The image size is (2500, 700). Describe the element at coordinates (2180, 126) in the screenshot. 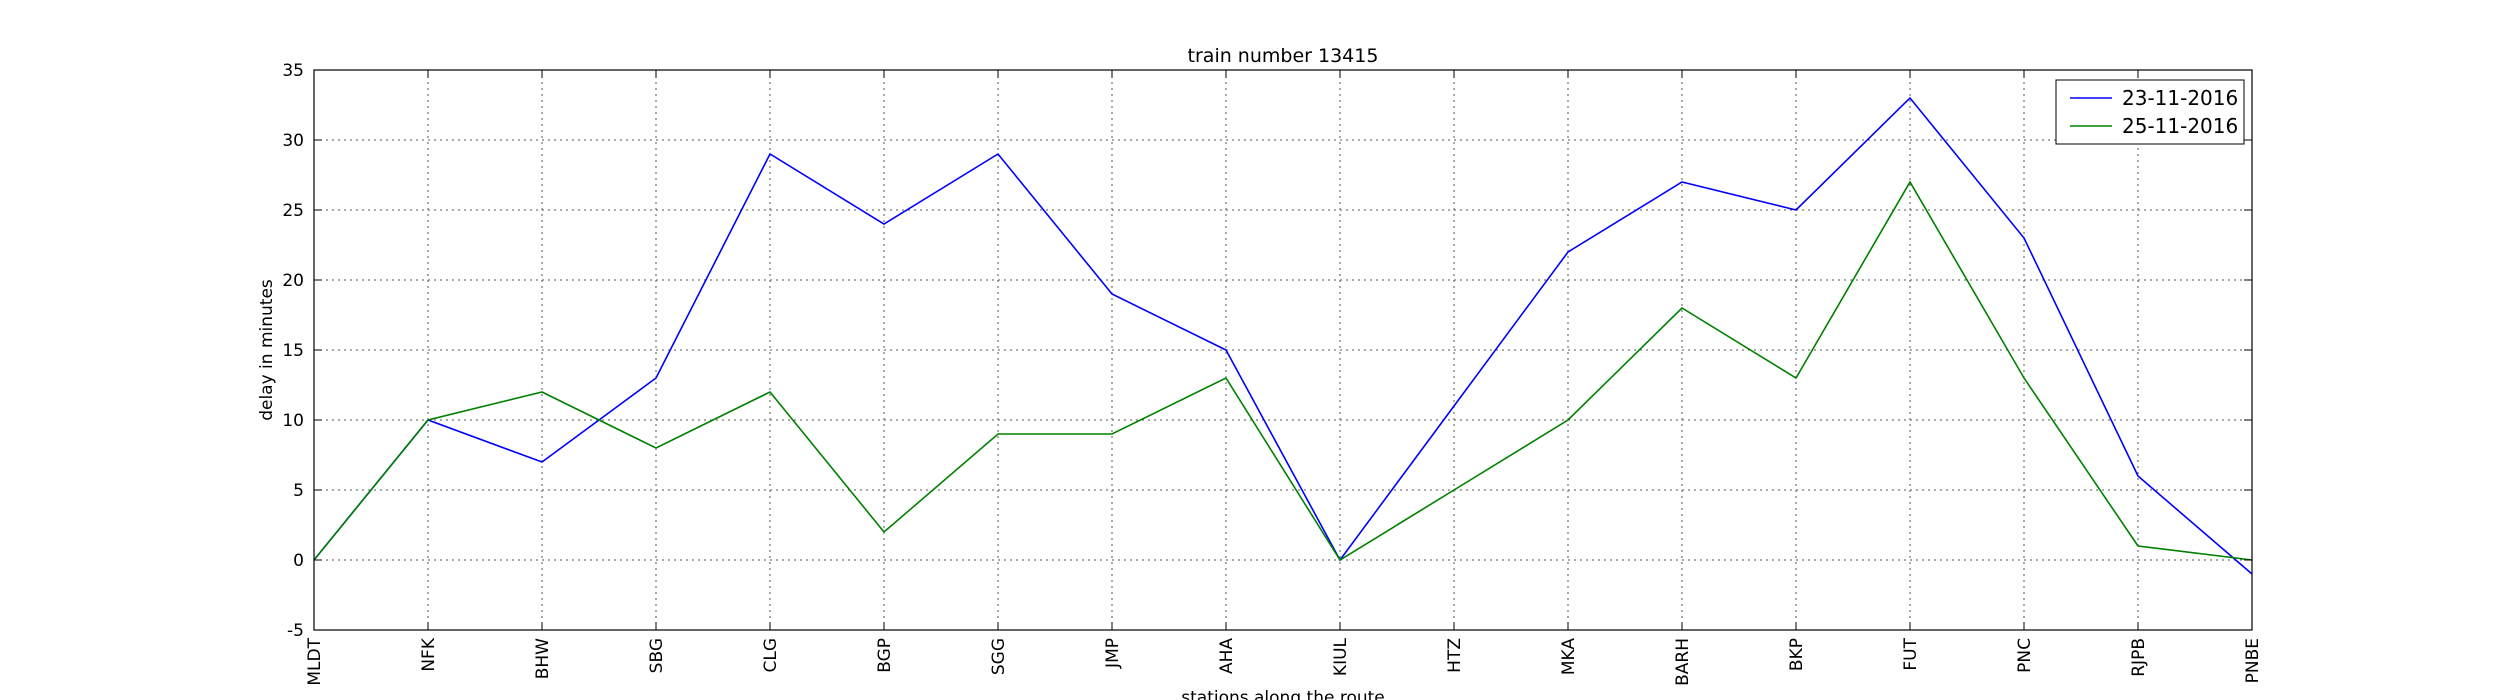

I see `legend-label: 25-11-2016` at that location.